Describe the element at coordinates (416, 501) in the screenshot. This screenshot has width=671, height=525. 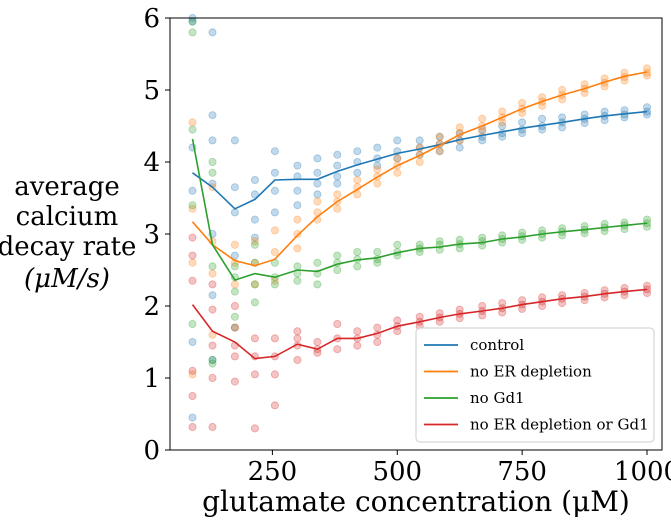
I see `x-axis-label: glutamate concentration (μM)` at that location.